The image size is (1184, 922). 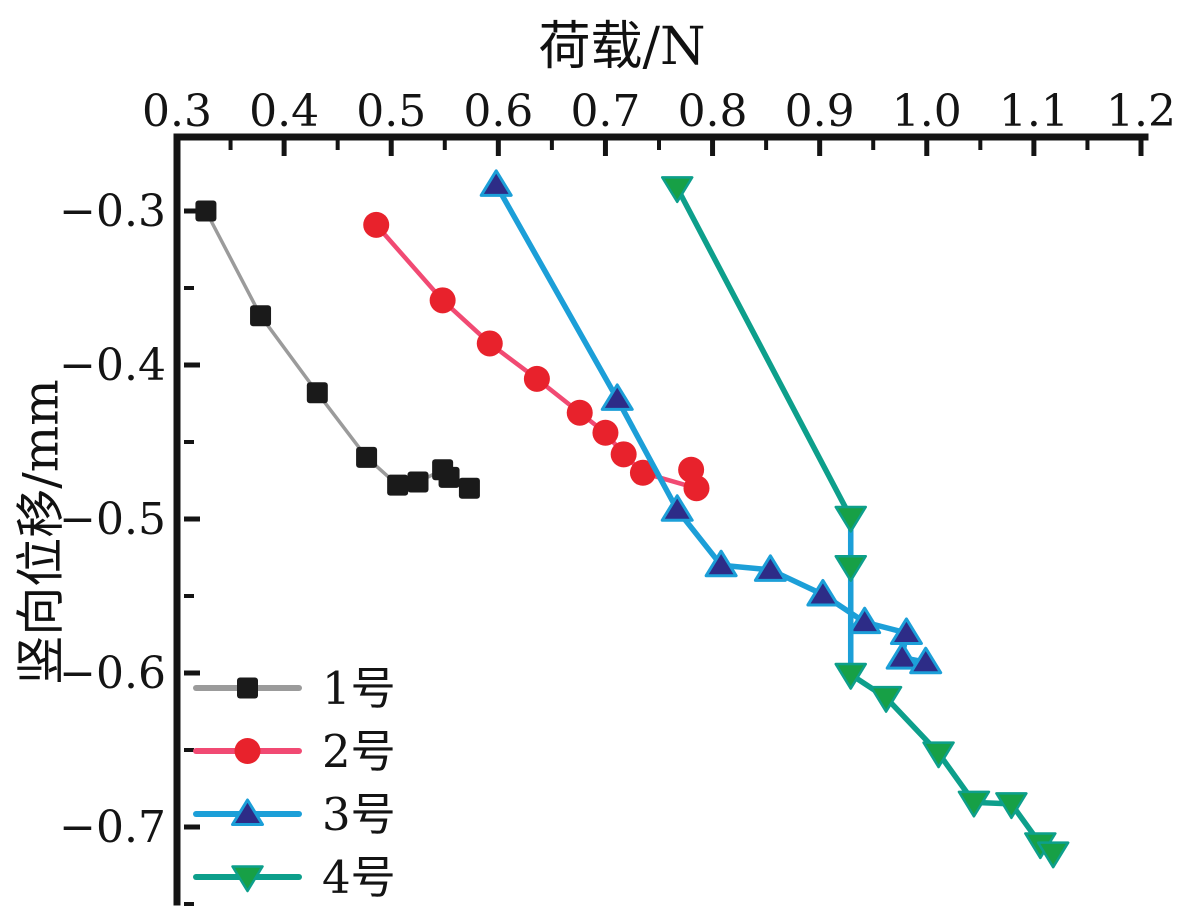 What do you see at coordinates (112, 519) in the screenshot?
I see `y-tick-label: −0.5` at bounding box center [112, 519].